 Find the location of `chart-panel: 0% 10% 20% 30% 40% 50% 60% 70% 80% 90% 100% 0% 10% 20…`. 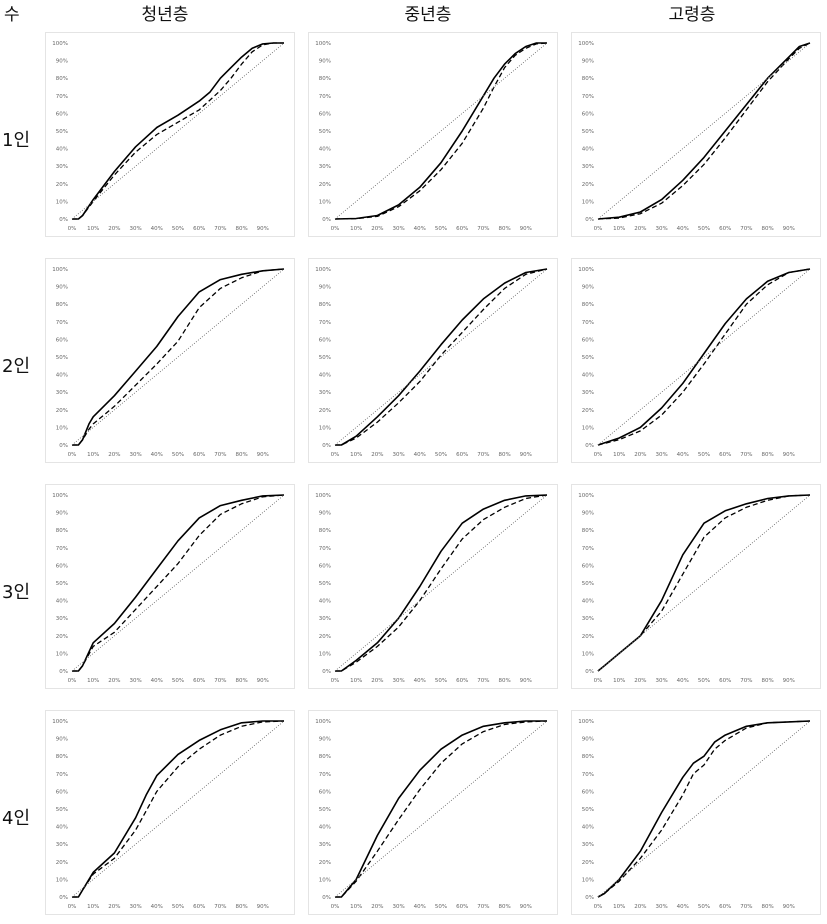

chart-panel: 0% 10% 20% 30% 40% 50% 60% 70% 80% 90% 100% 0% 10% 20… is located at coordinates (696, 134).